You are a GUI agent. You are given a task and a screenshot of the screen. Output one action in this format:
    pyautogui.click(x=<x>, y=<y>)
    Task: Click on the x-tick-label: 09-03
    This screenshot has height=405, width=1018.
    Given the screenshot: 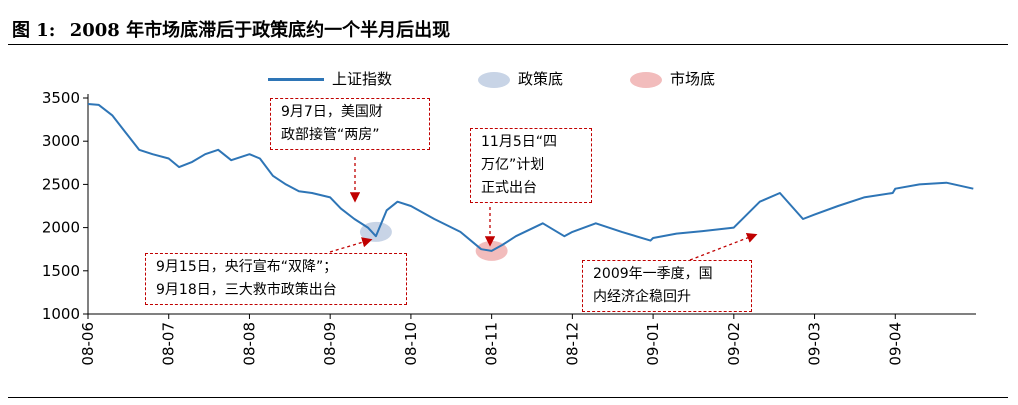 What is the action you would take?
    pyautogui.click(x=815, y=344)
    